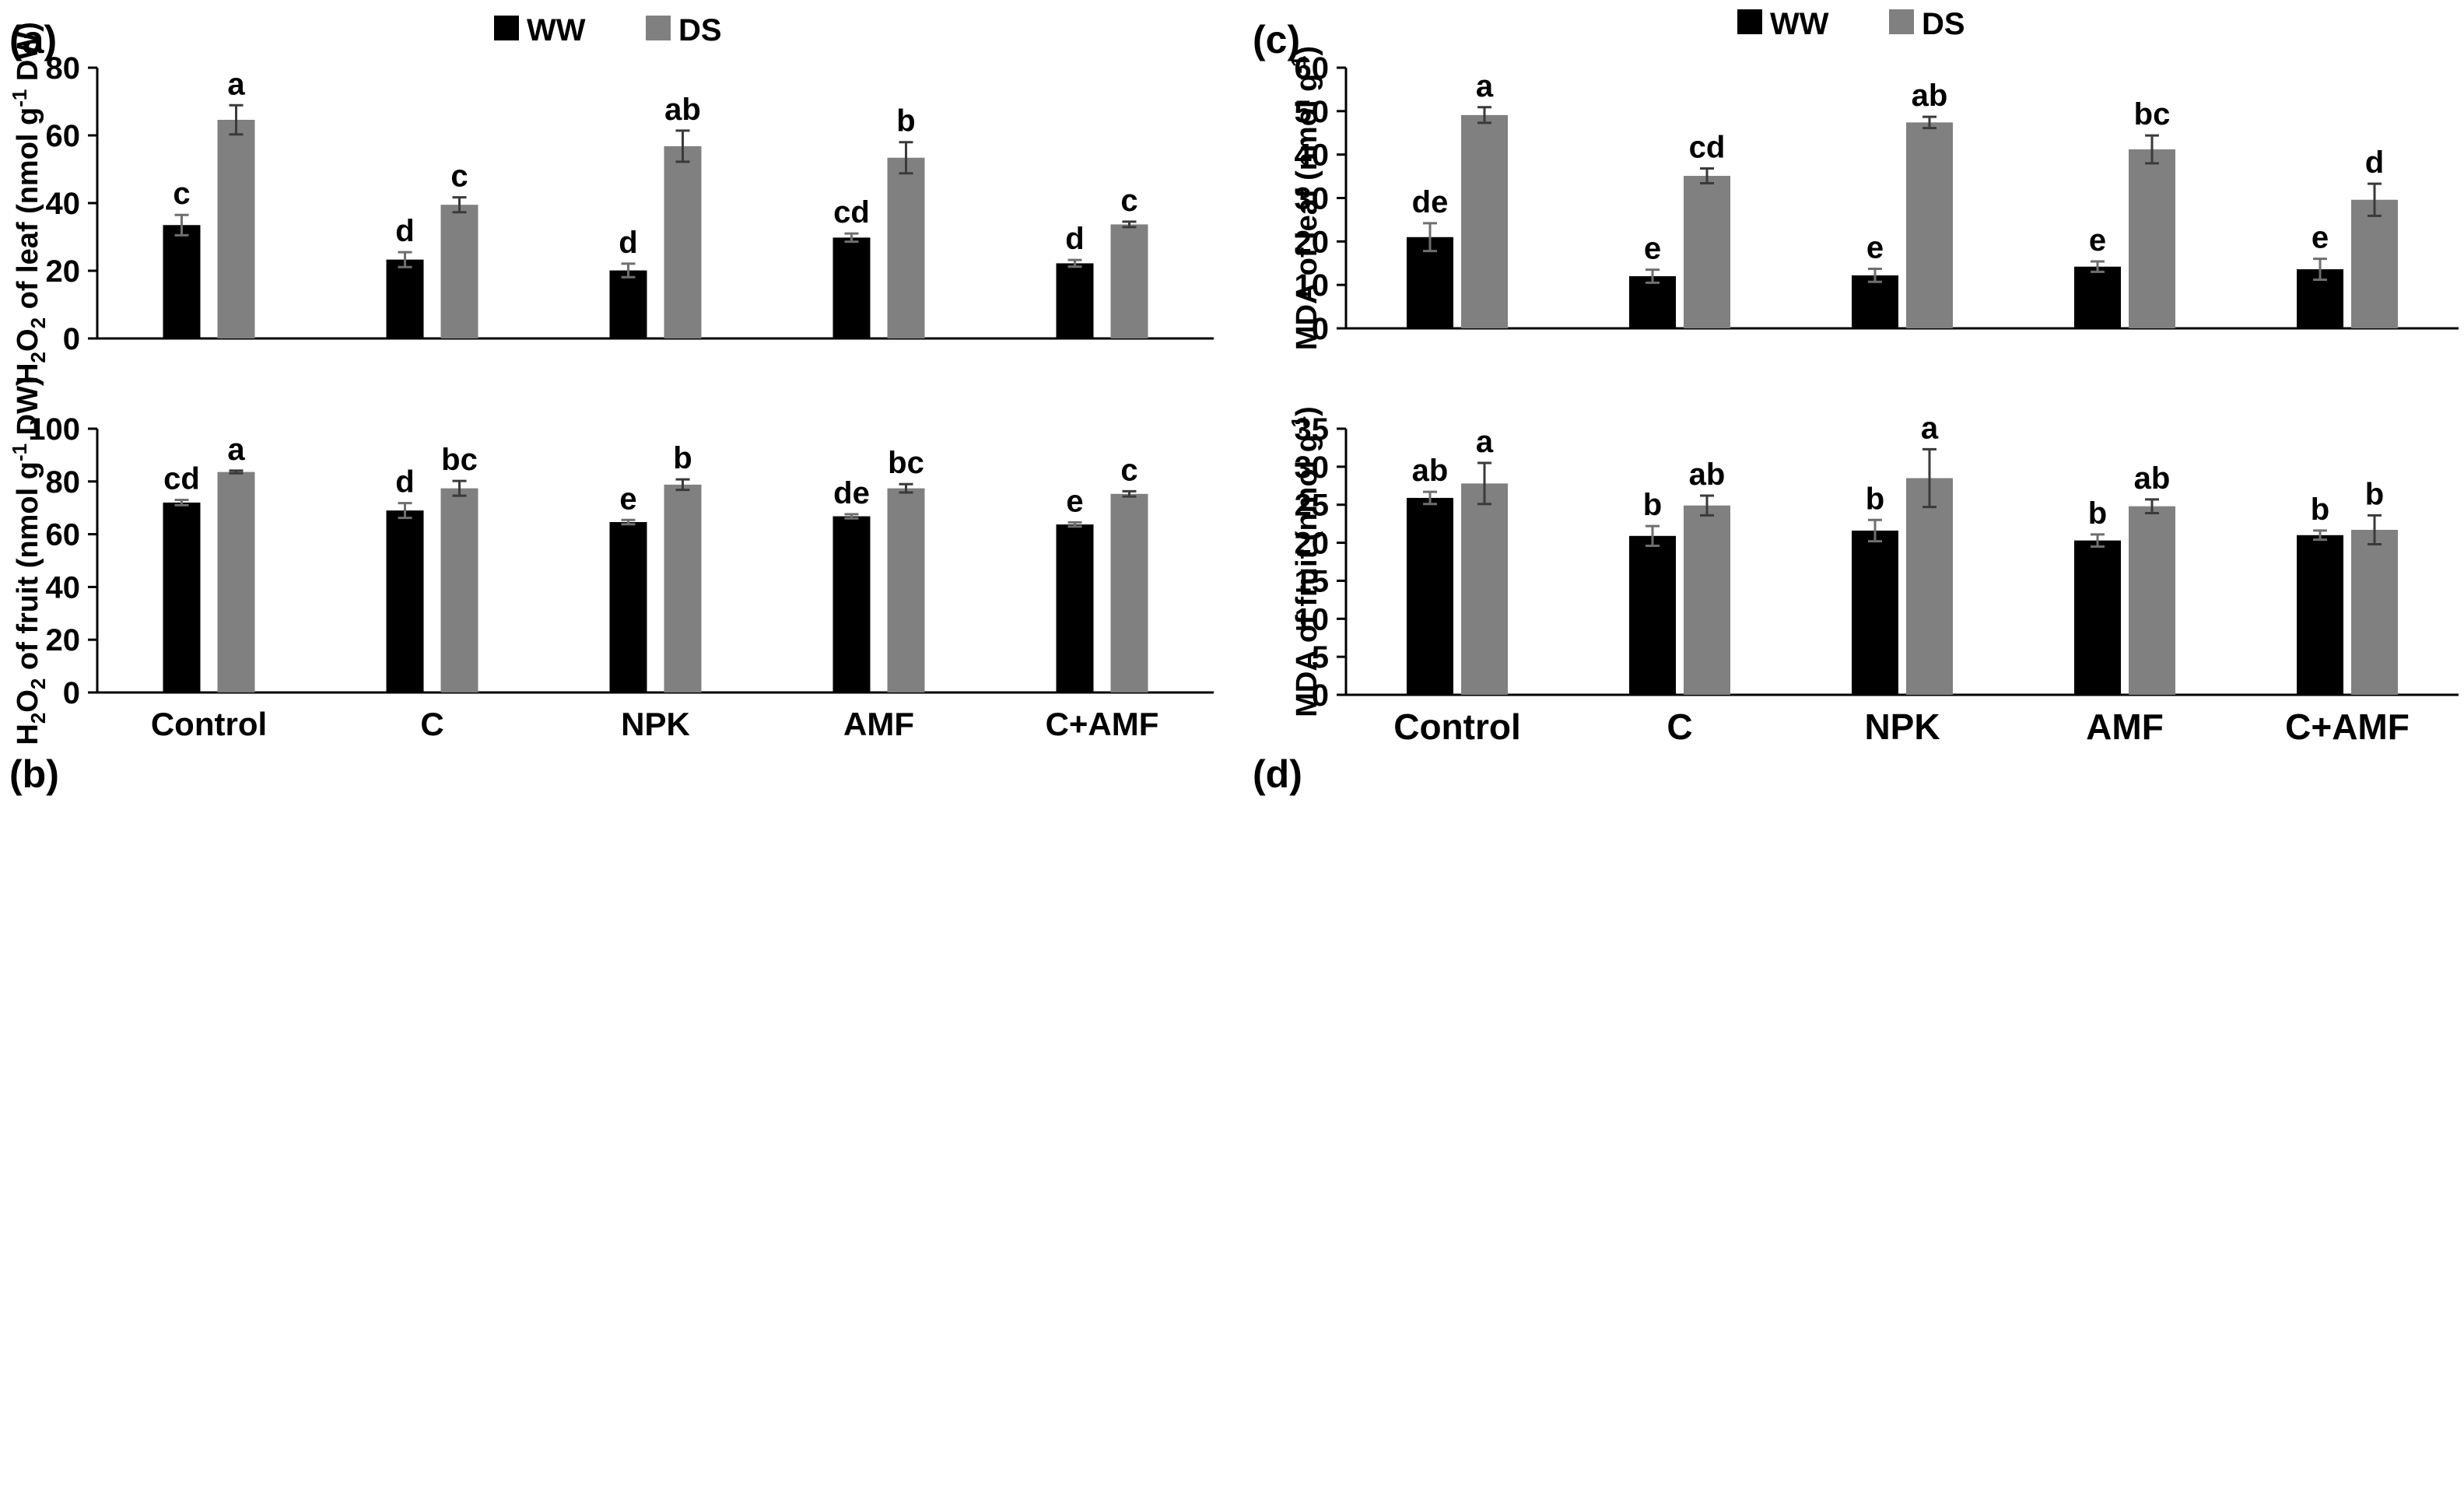 The width and height of the screenshot is (2464, 1504). I want to click on legend-c-ds-label: DS, so click(1943, 24).